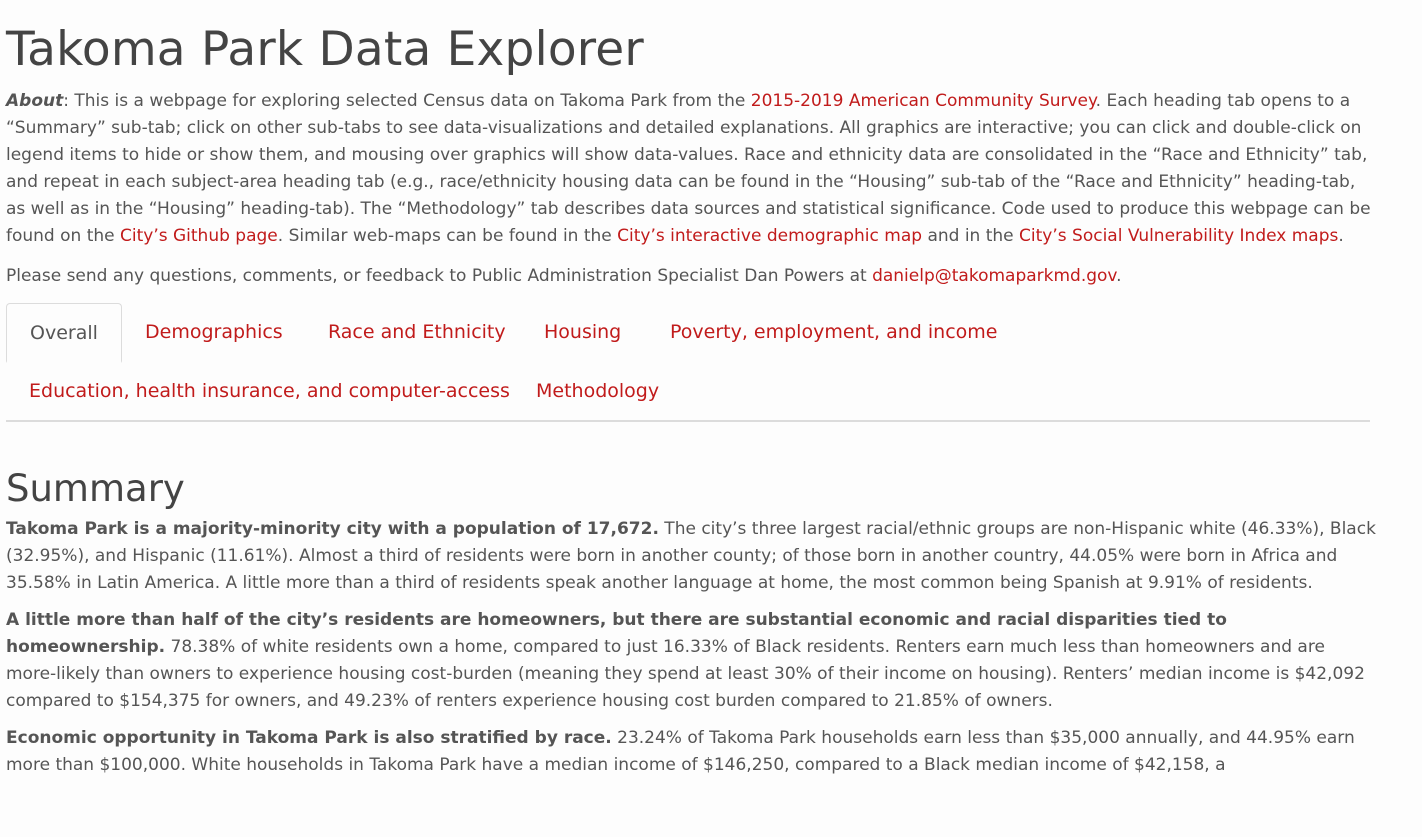 This screenshot has width=1422, height=837. I want to click on tab-demographics: Demographics, so click(214, 332).